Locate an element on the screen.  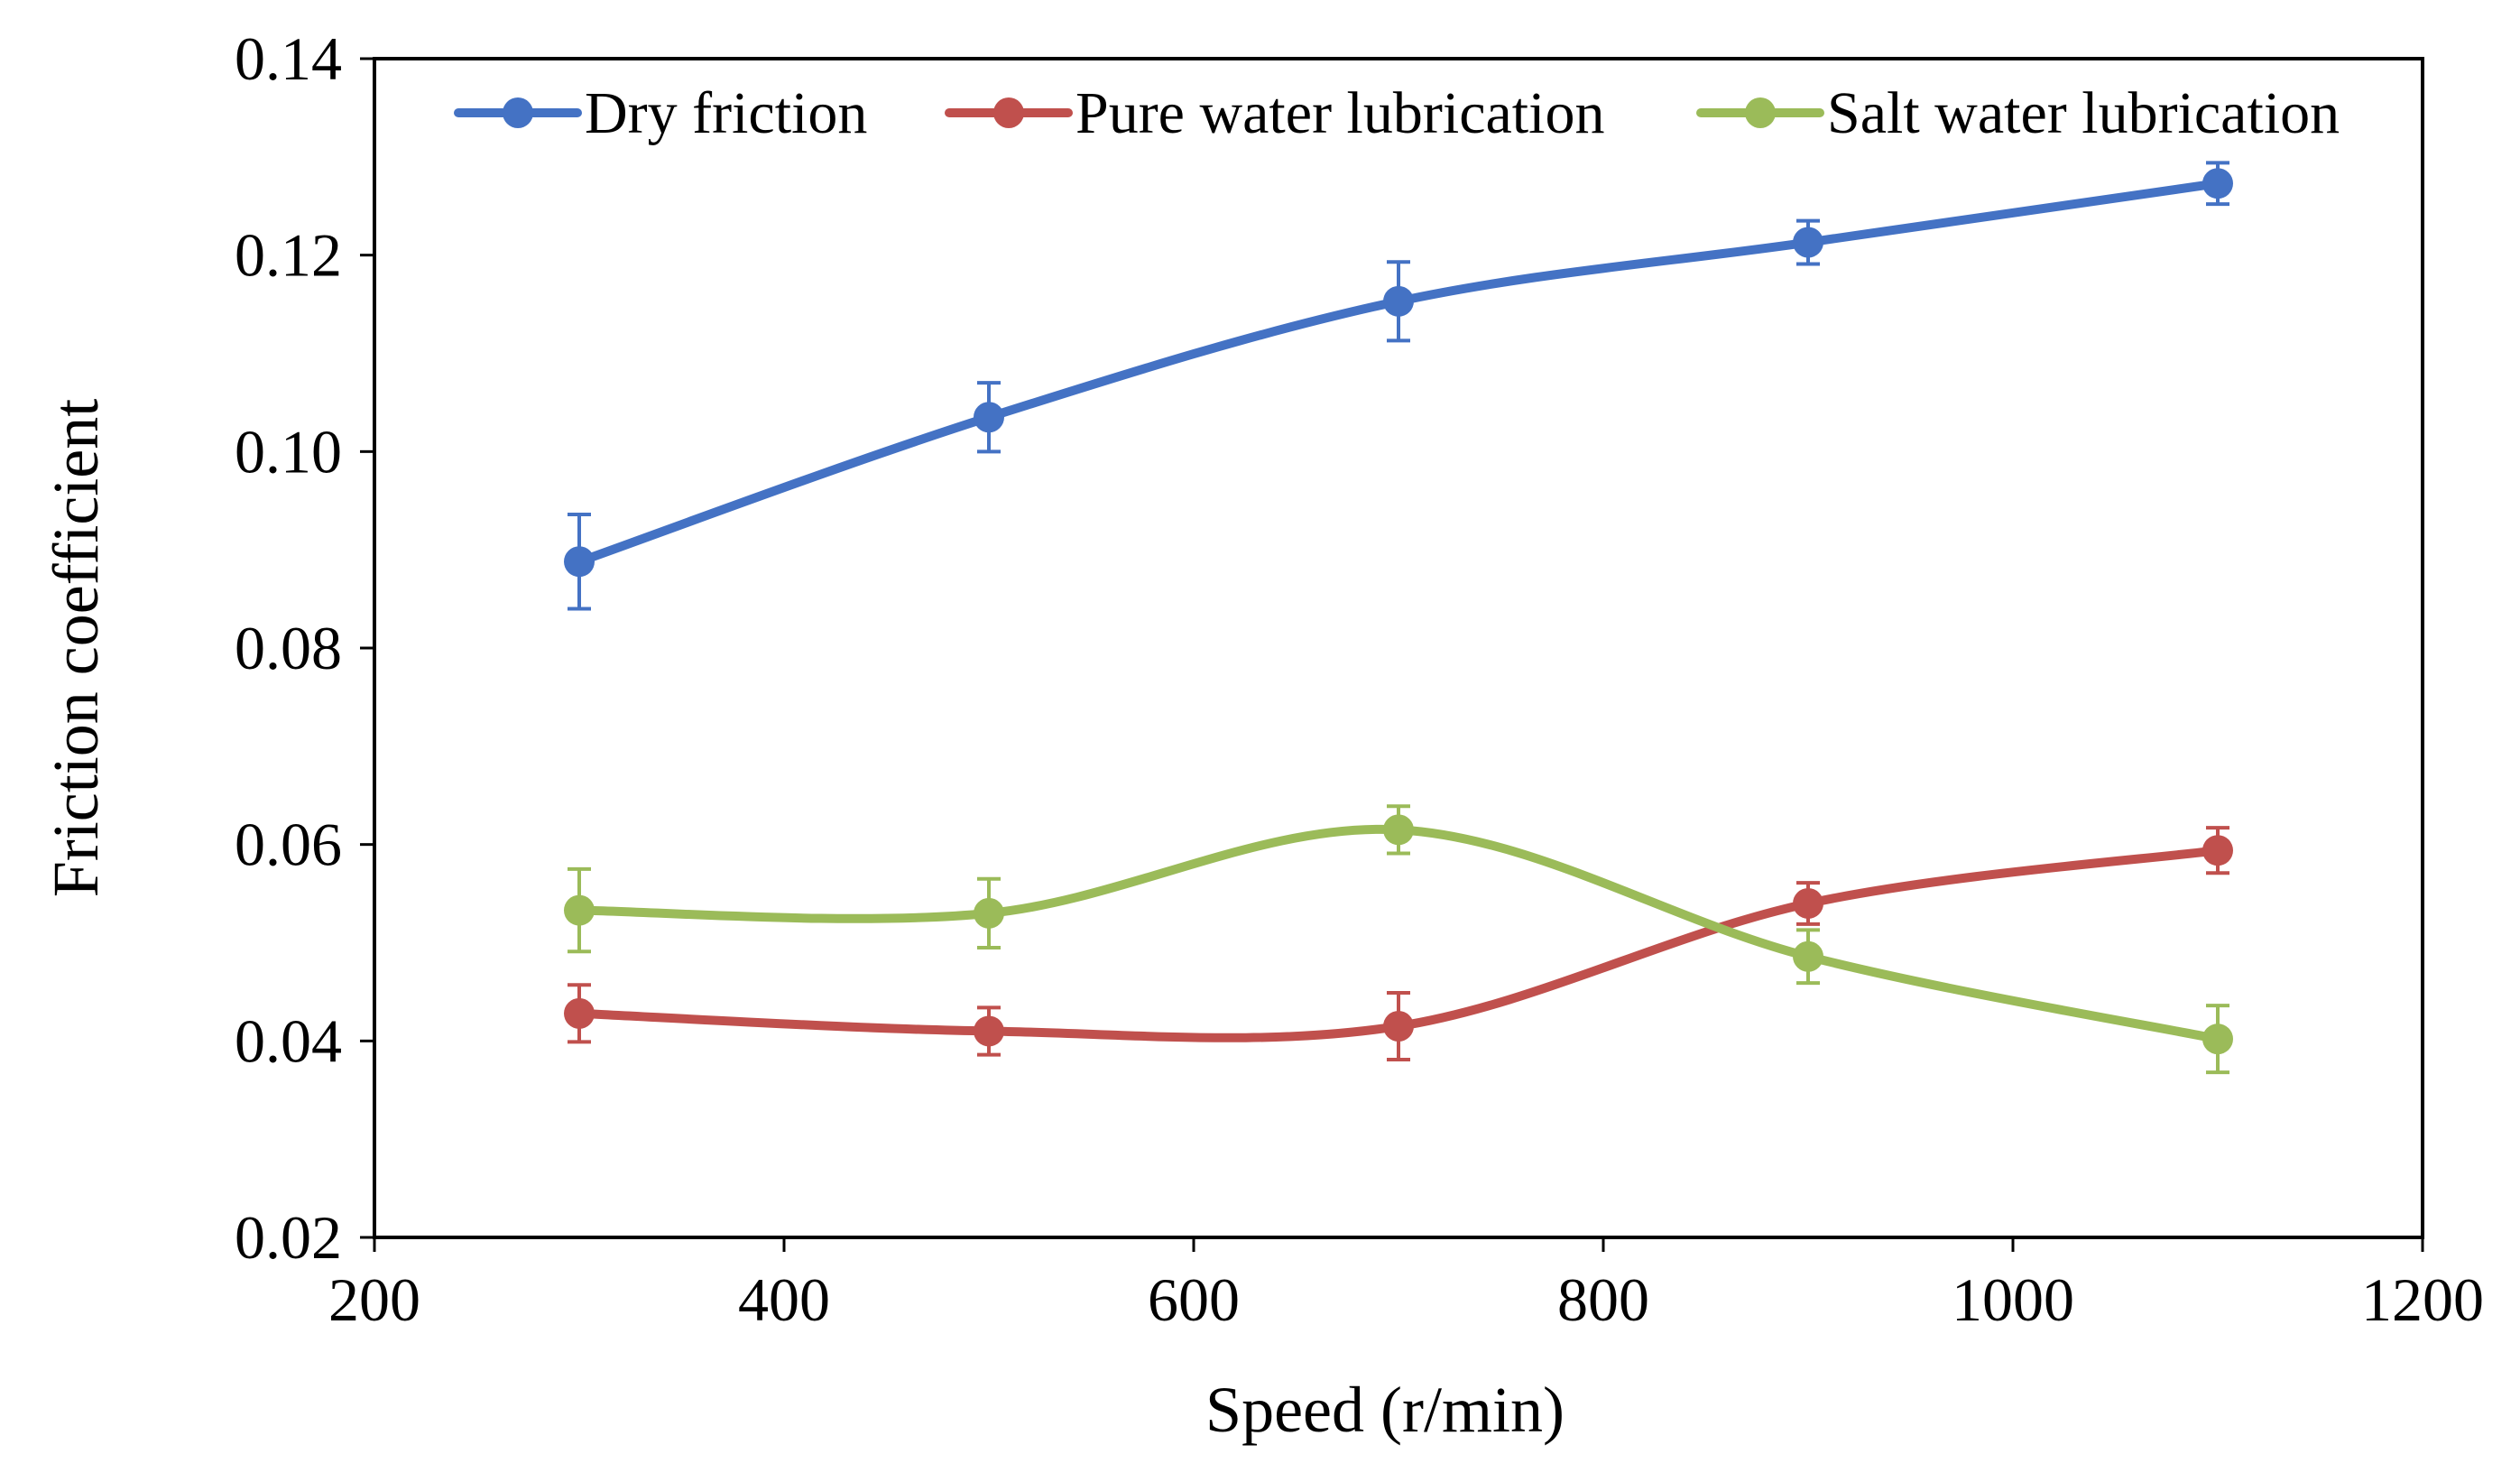
legend-label: Salt water lubrication is located at coordinates (2083, 113).